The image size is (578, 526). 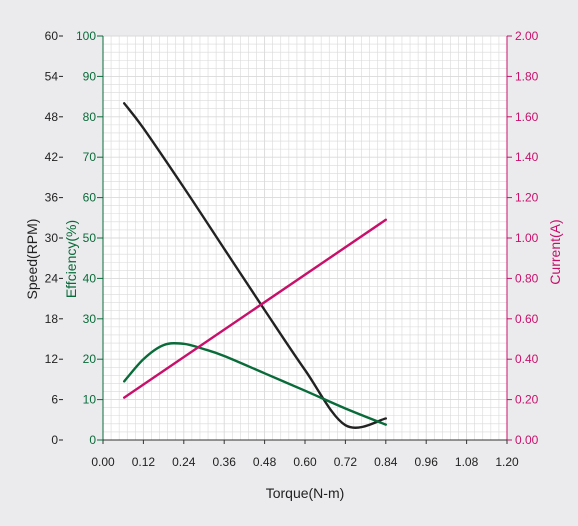 I want to click on x-tick-label: 0.84, so click(x=386, y=462).